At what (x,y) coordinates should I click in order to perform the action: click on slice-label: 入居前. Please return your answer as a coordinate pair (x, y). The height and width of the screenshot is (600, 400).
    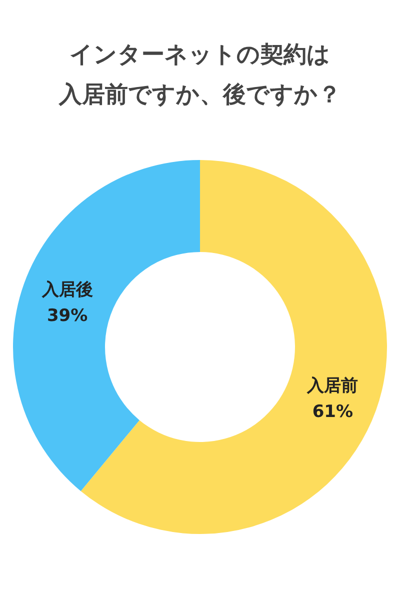
    Looking at the image, I should click on (332, 386).